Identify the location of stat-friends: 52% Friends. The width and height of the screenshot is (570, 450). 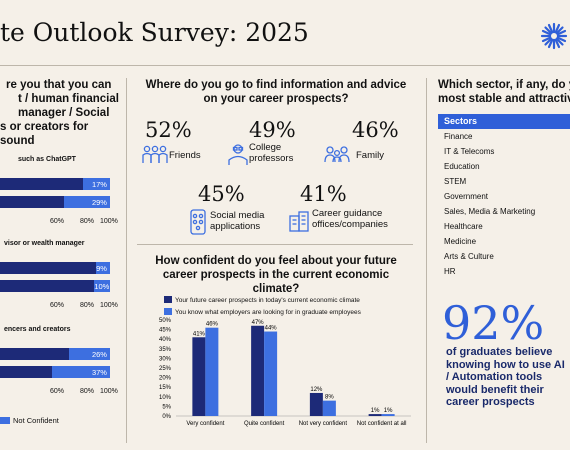
(171, 140).